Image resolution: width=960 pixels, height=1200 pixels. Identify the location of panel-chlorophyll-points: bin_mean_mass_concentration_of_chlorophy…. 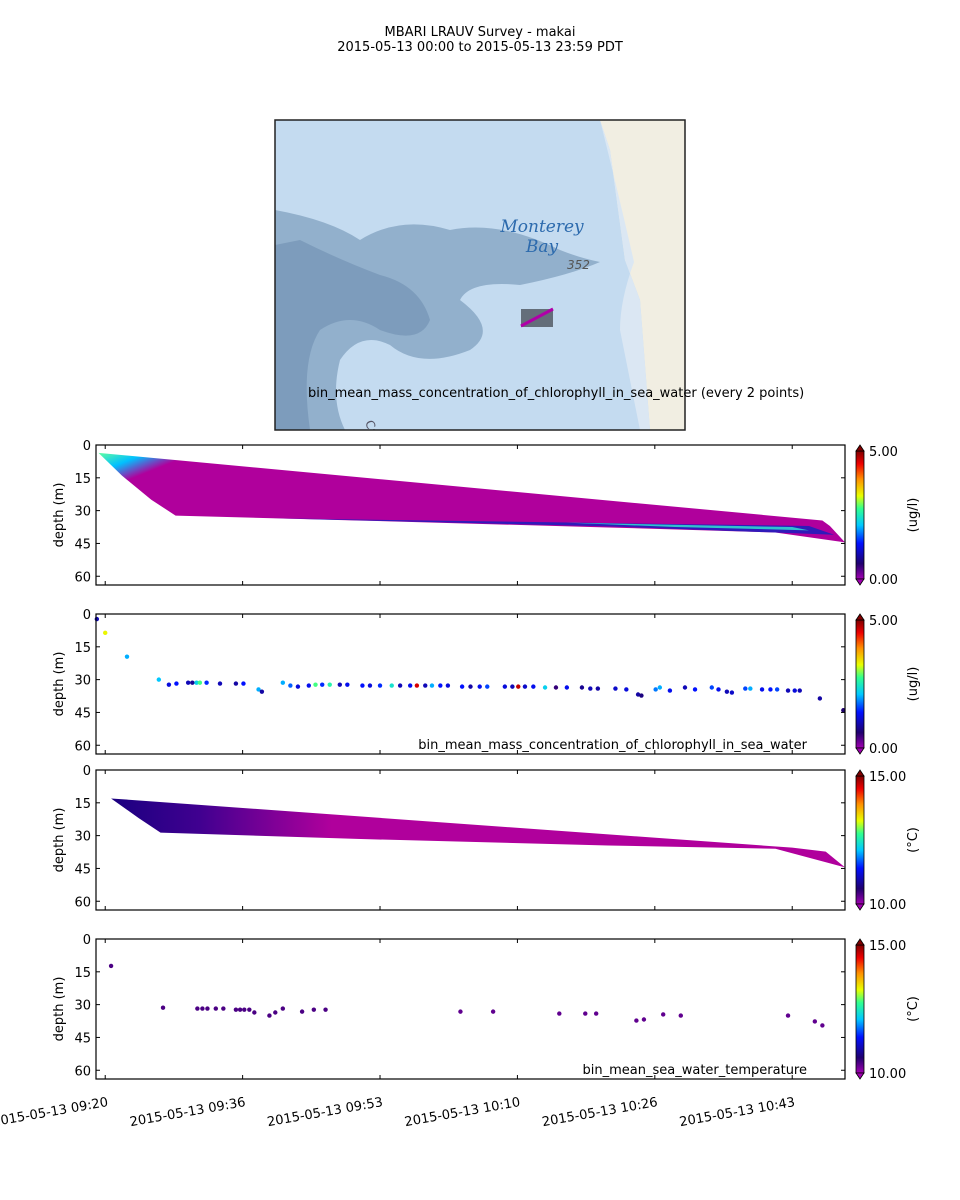
(486, 682).